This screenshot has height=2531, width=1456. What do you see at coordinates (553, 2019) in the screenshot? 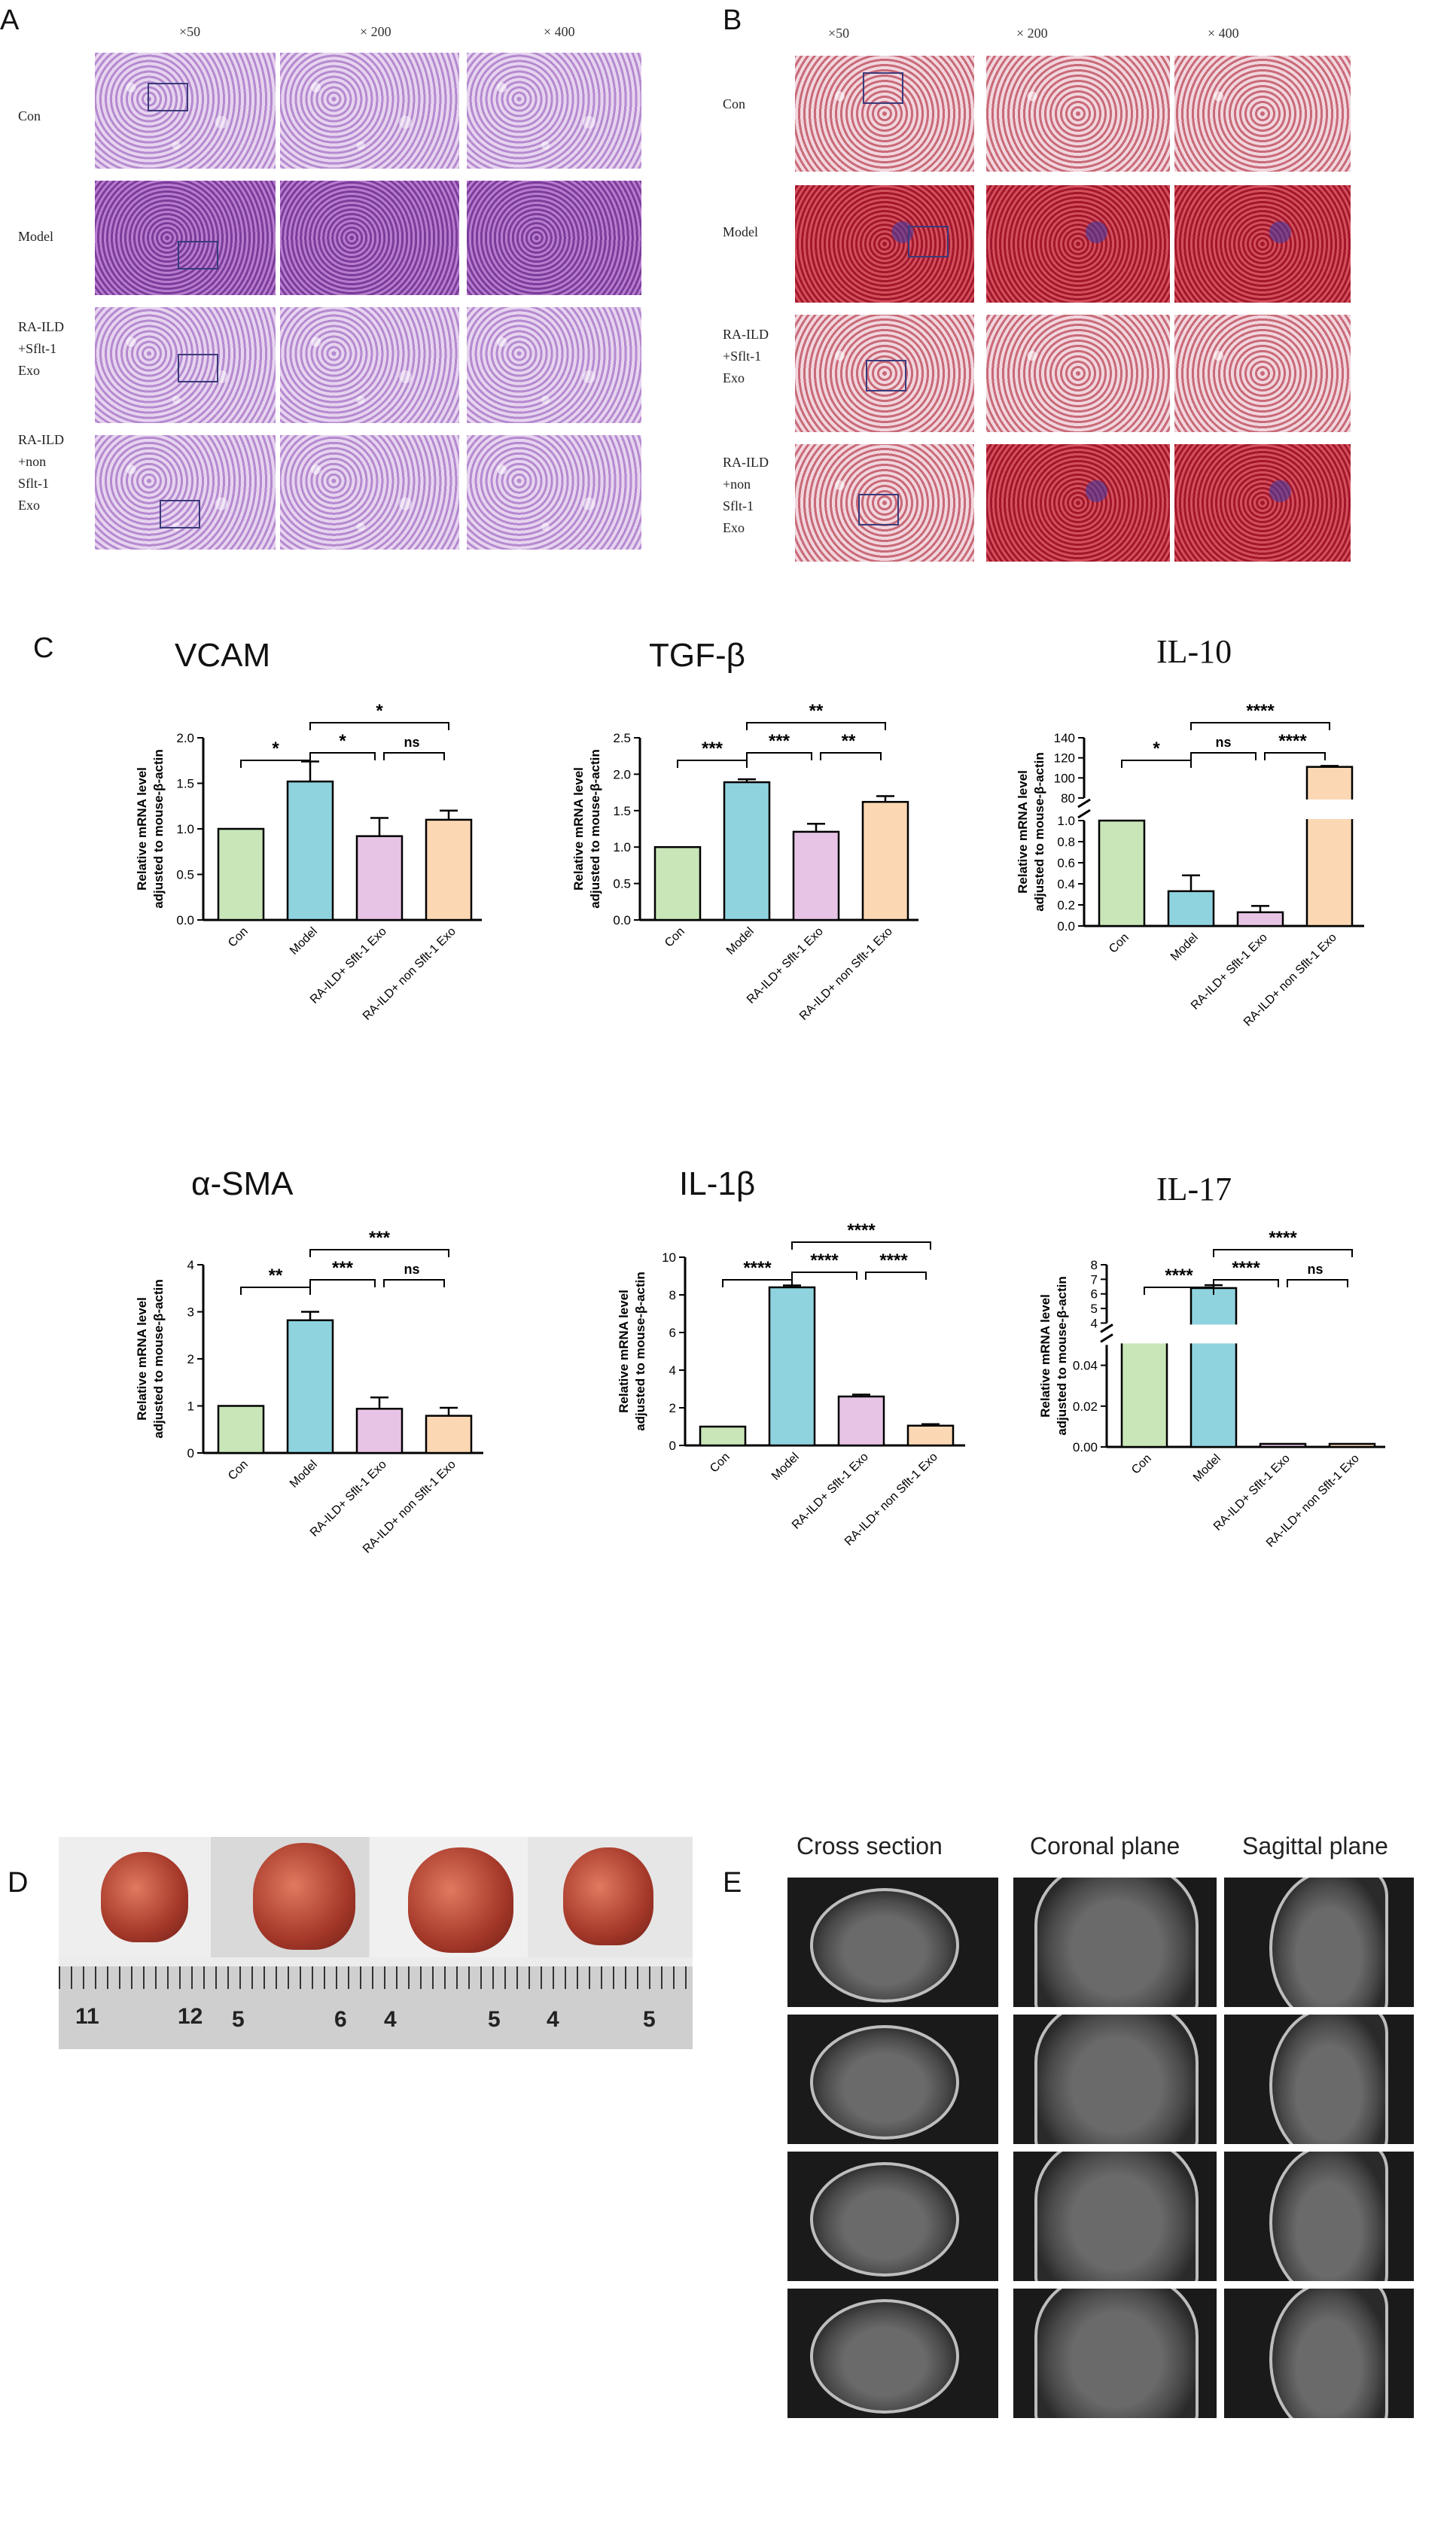
I see `ruler-number: 4` at bounding box center [553, 2019].